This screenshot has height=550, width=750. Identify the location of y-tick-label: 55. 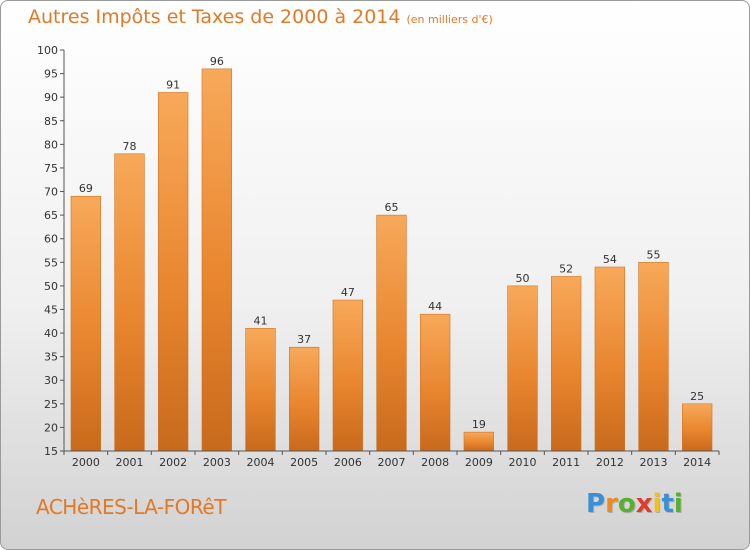
(51, 262).